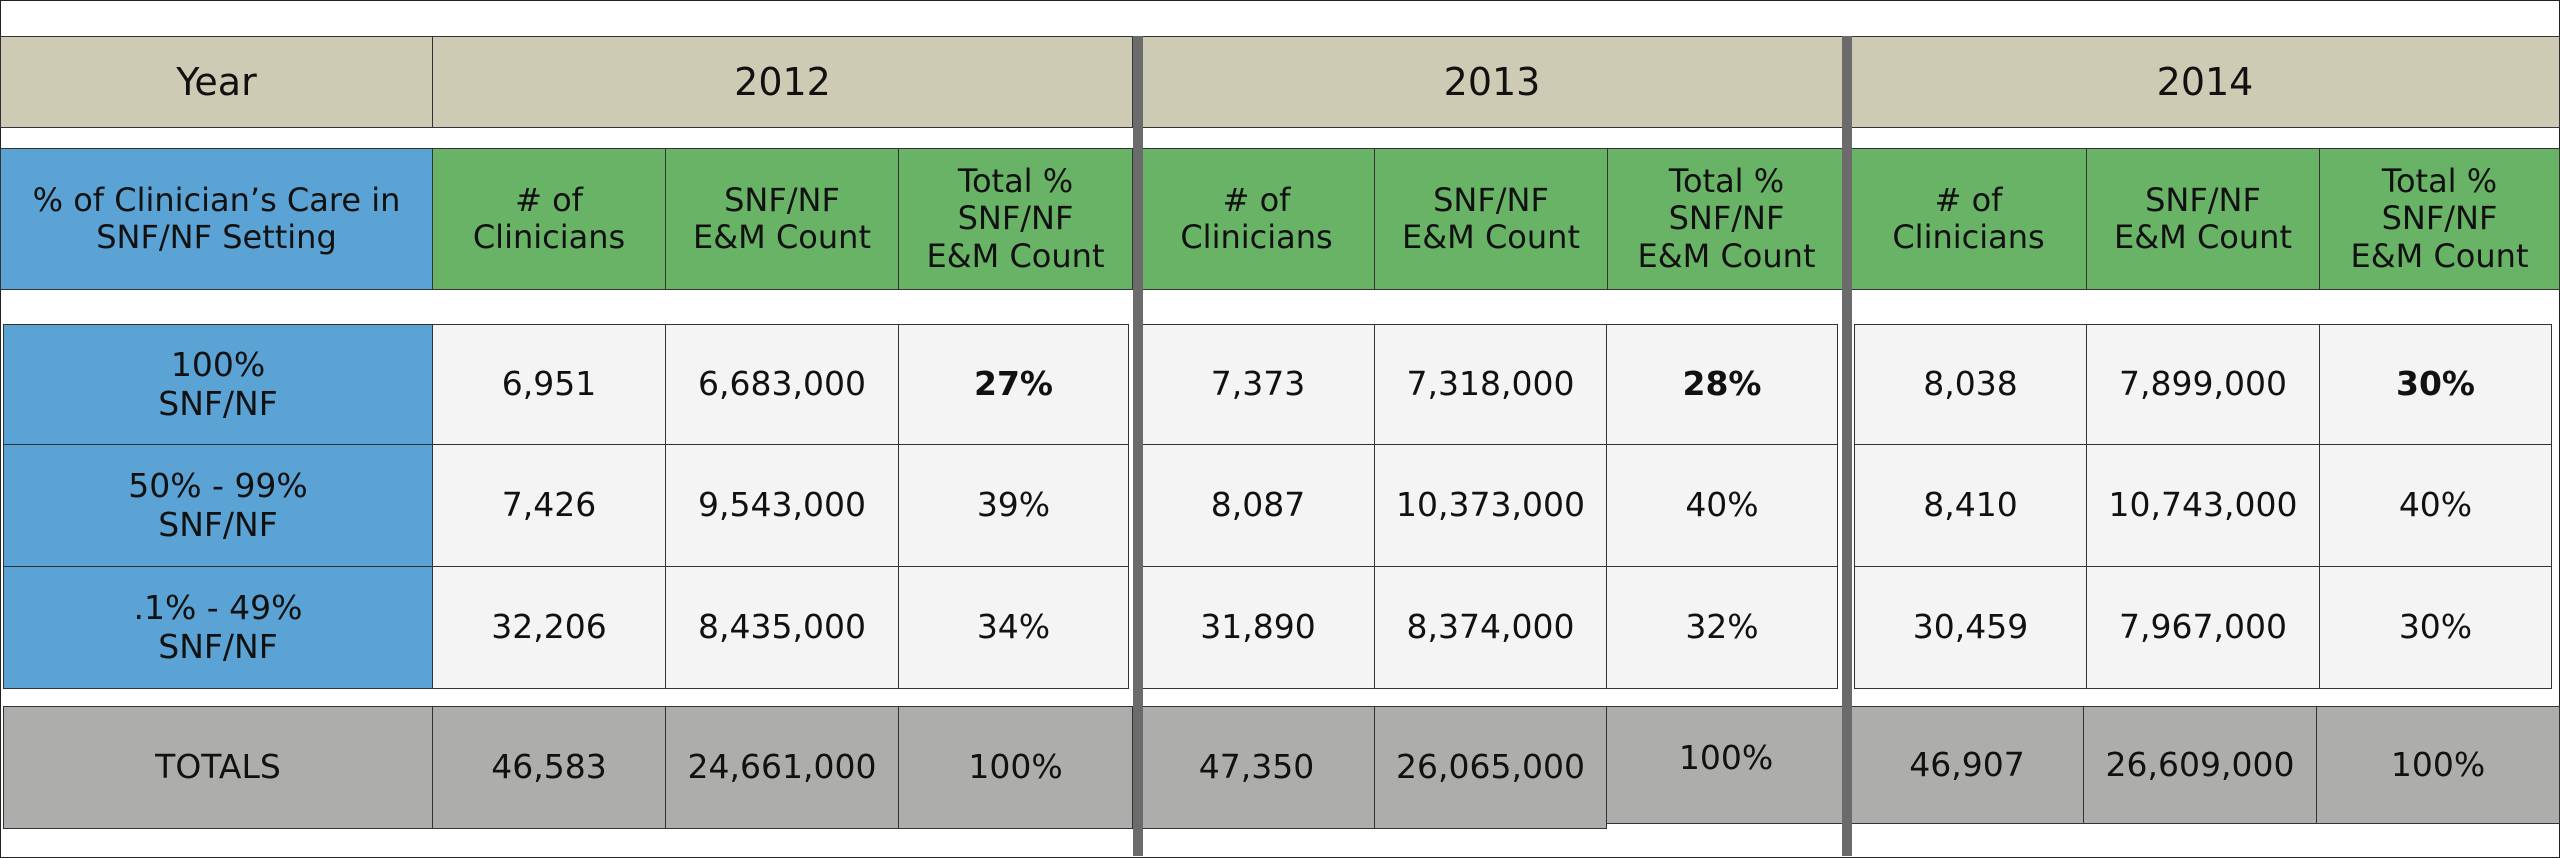  What do you see at coordinates (1726, 765) in the screenshot?
I see `total-2013-total-pct: 100%` at bounding box center [1726, 765].